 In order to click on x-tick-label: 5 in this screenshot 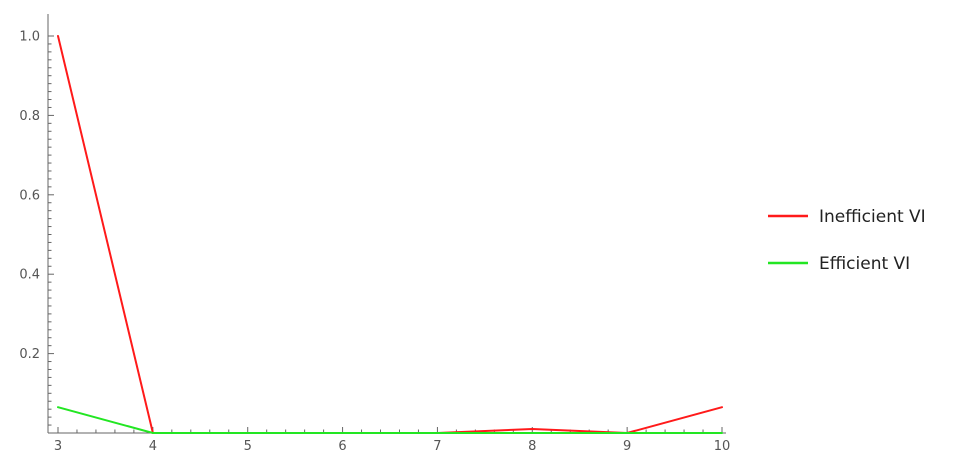, I will do `click(248, 446)`.